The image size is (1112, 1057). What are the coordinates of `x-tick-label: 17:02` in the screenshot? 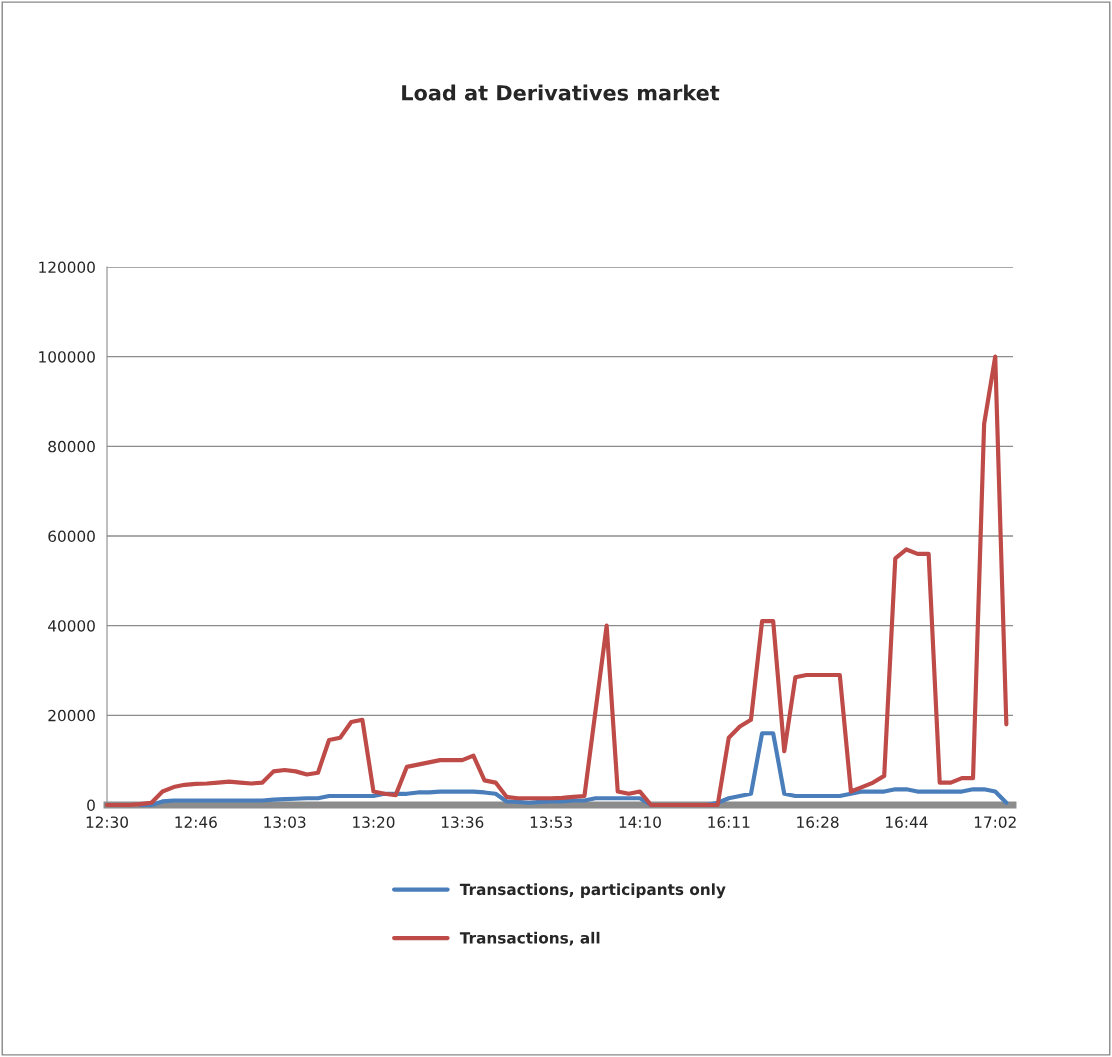 It's located at (995, 822).